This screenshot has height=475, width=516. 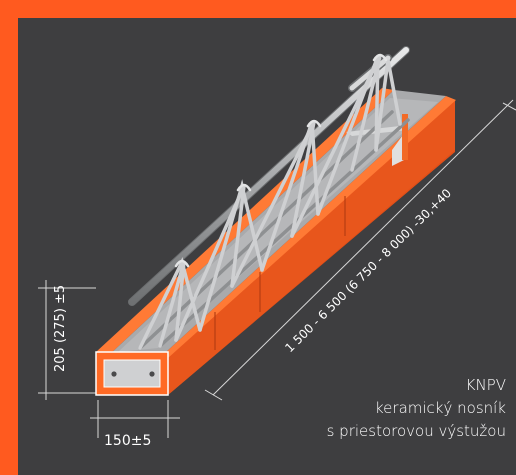 I want to click on caption-line-1: keramický nosník, so click(x=440, y=408).